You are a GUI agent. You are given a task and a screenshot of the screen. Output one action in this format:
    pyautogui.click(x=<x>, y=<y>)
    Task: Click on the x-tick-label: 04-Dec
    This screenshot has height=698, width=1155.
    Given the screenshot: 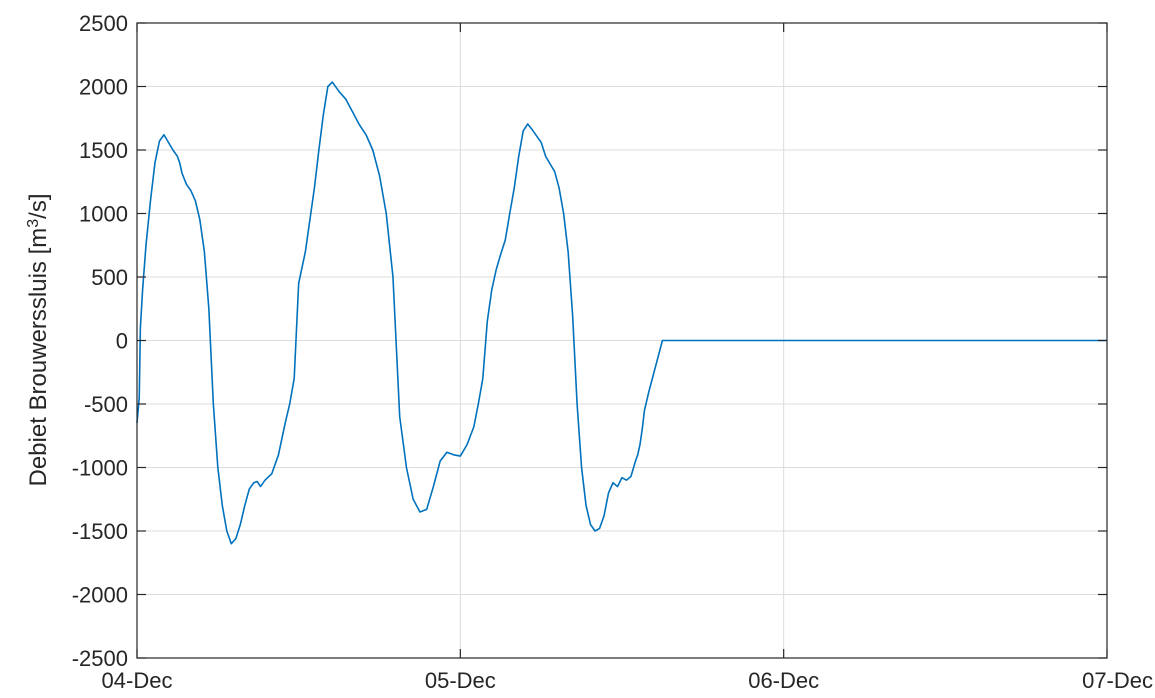 What is the action you would take?
    pyautogui.click(x=137, y=680)
    